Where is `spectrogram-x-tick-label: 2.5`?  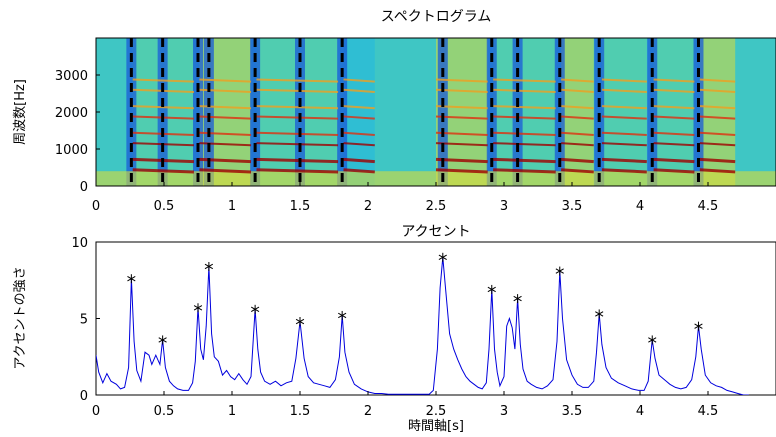
spectrogram-x-tick-label: 2.5 is located at coordinates (436, 206).